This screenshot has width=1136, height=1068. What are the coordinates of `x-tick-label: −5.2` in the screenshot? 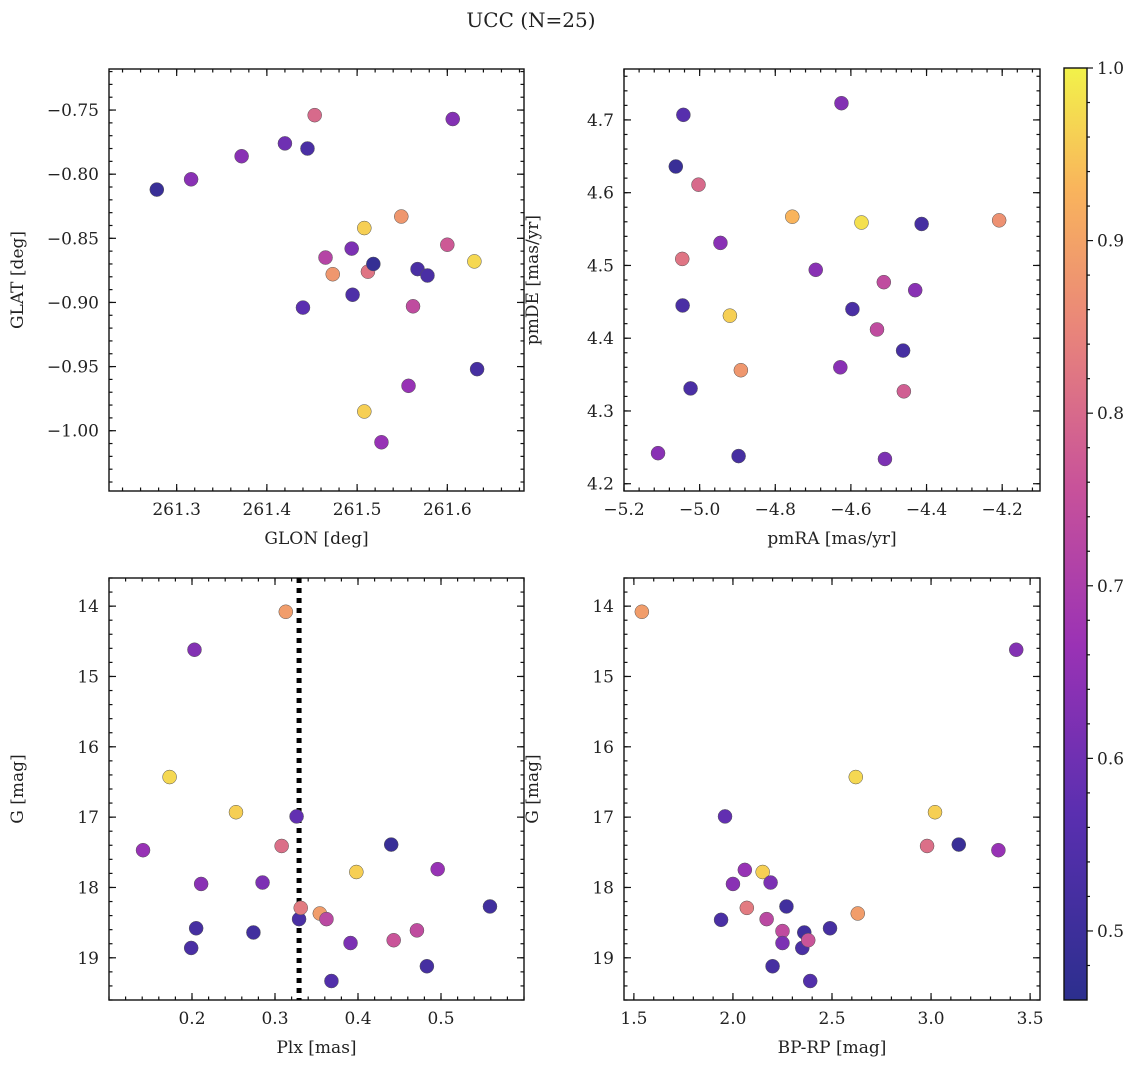 It's located at (623, 510).